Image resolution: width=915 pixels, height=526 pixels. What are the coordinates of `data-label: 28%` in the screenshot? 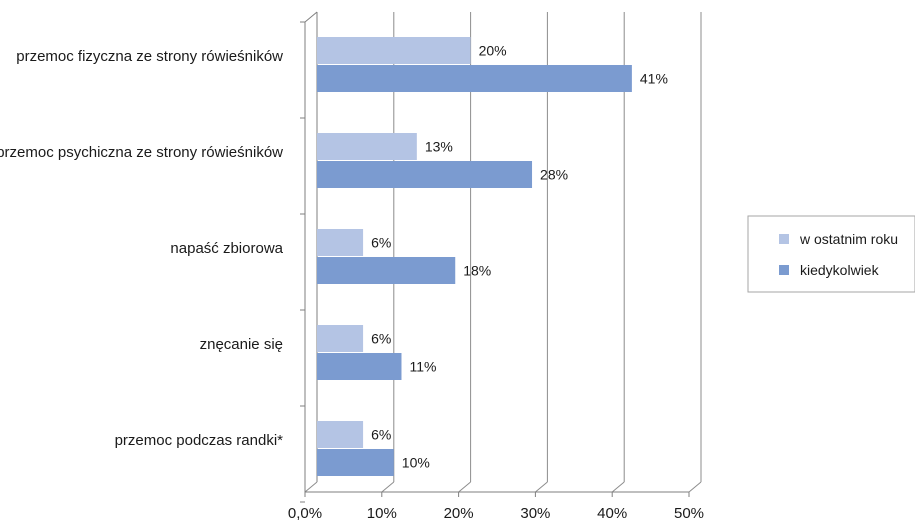 It's located at (554, 175).